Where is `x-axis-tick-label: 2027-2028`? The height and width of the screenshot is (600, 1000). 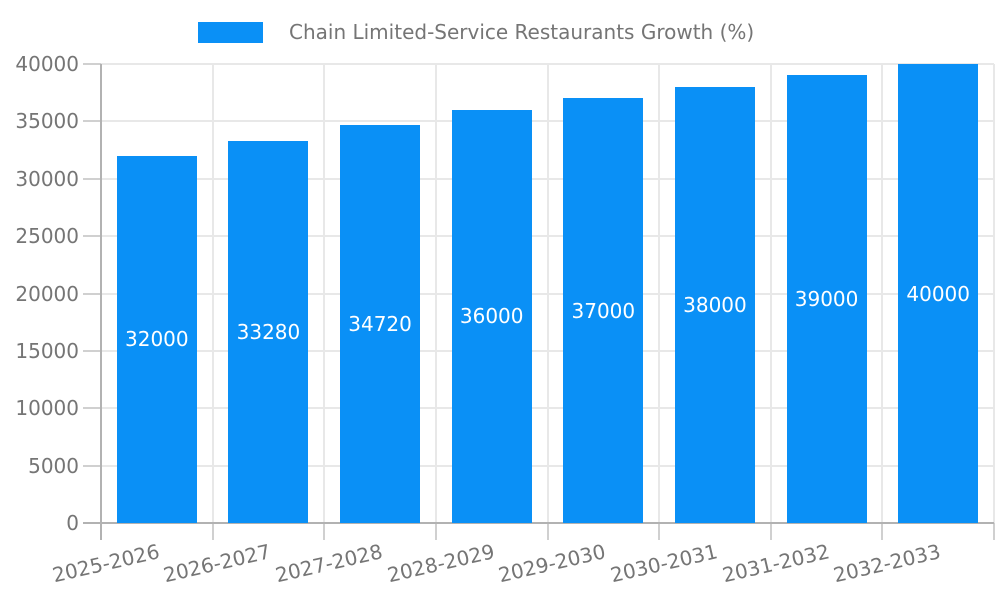
x-axis-tick-label: 2027-2028 is located at coordinates (329, 563).